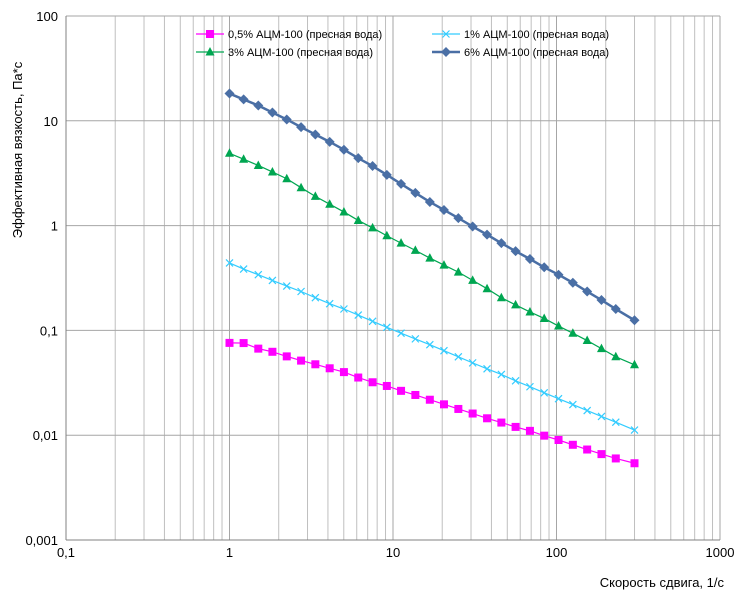 This screenshot has height=592, width=739. I want to click on x-axis-title: Скорость сдвига, 1/с, so click(662, 582).